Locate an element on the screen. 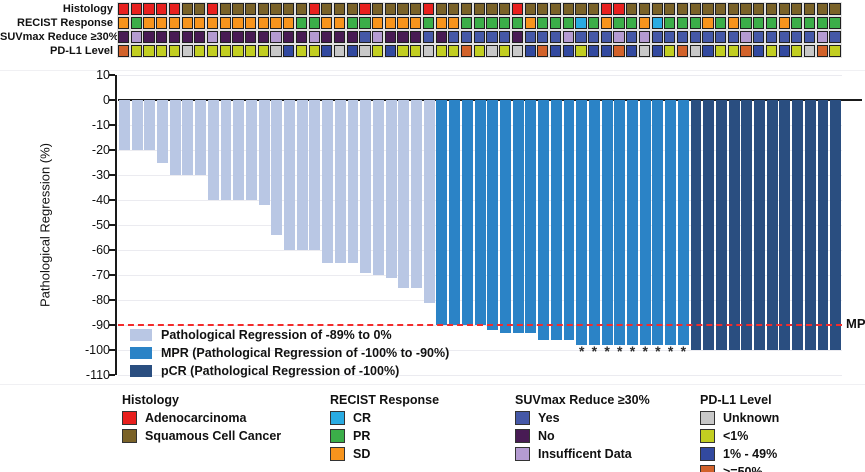 This screenshot has width=865, height=472. y-tick-label: -70 is located at coordinates (100, 275).